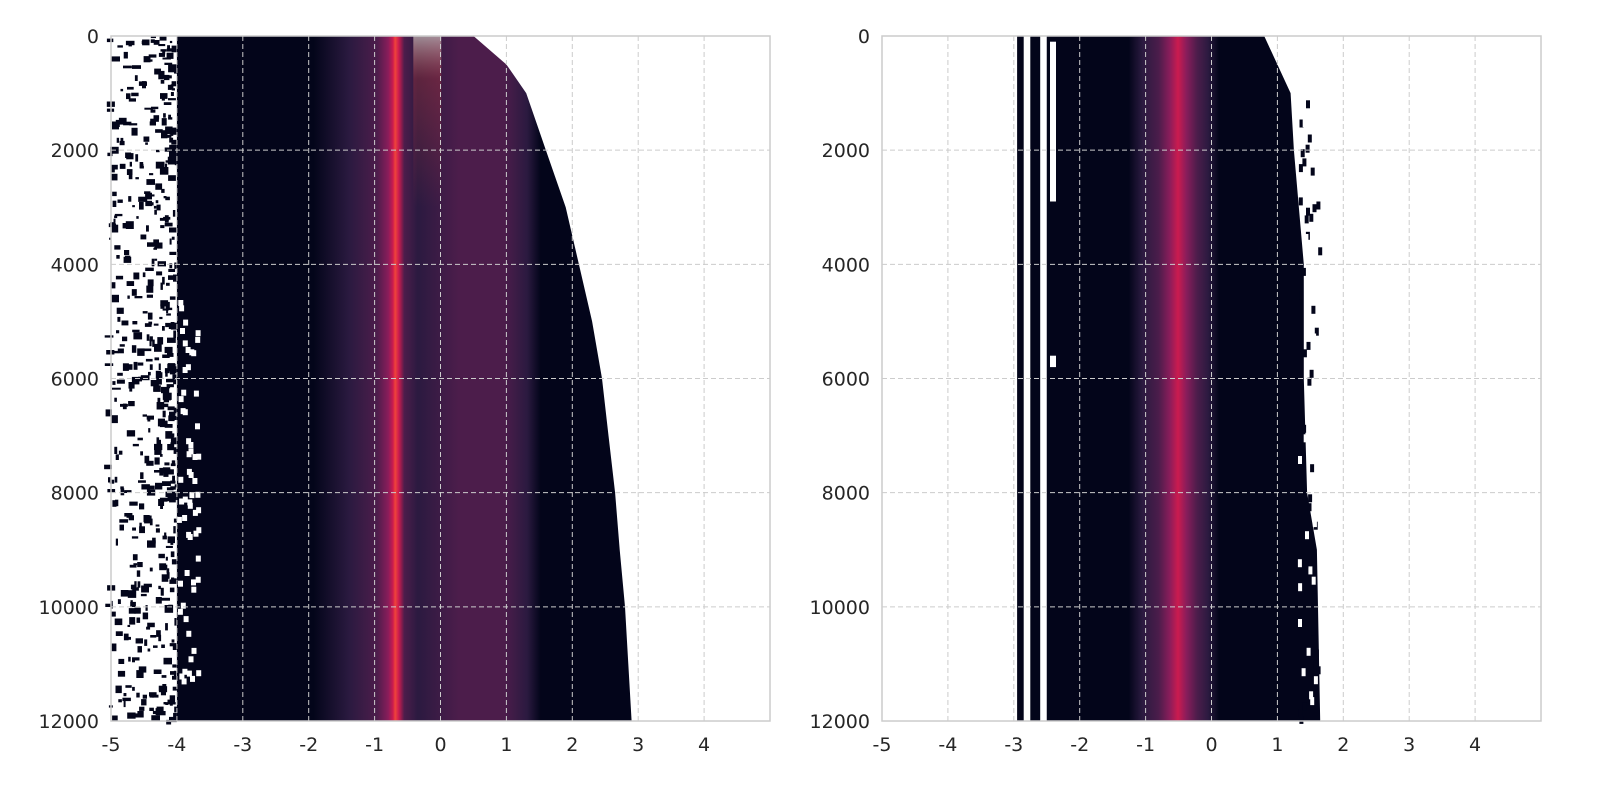 The width and height of the screenshot is (1600, 800). I want to click on x-tick-label: -3, so click(1013, 745).